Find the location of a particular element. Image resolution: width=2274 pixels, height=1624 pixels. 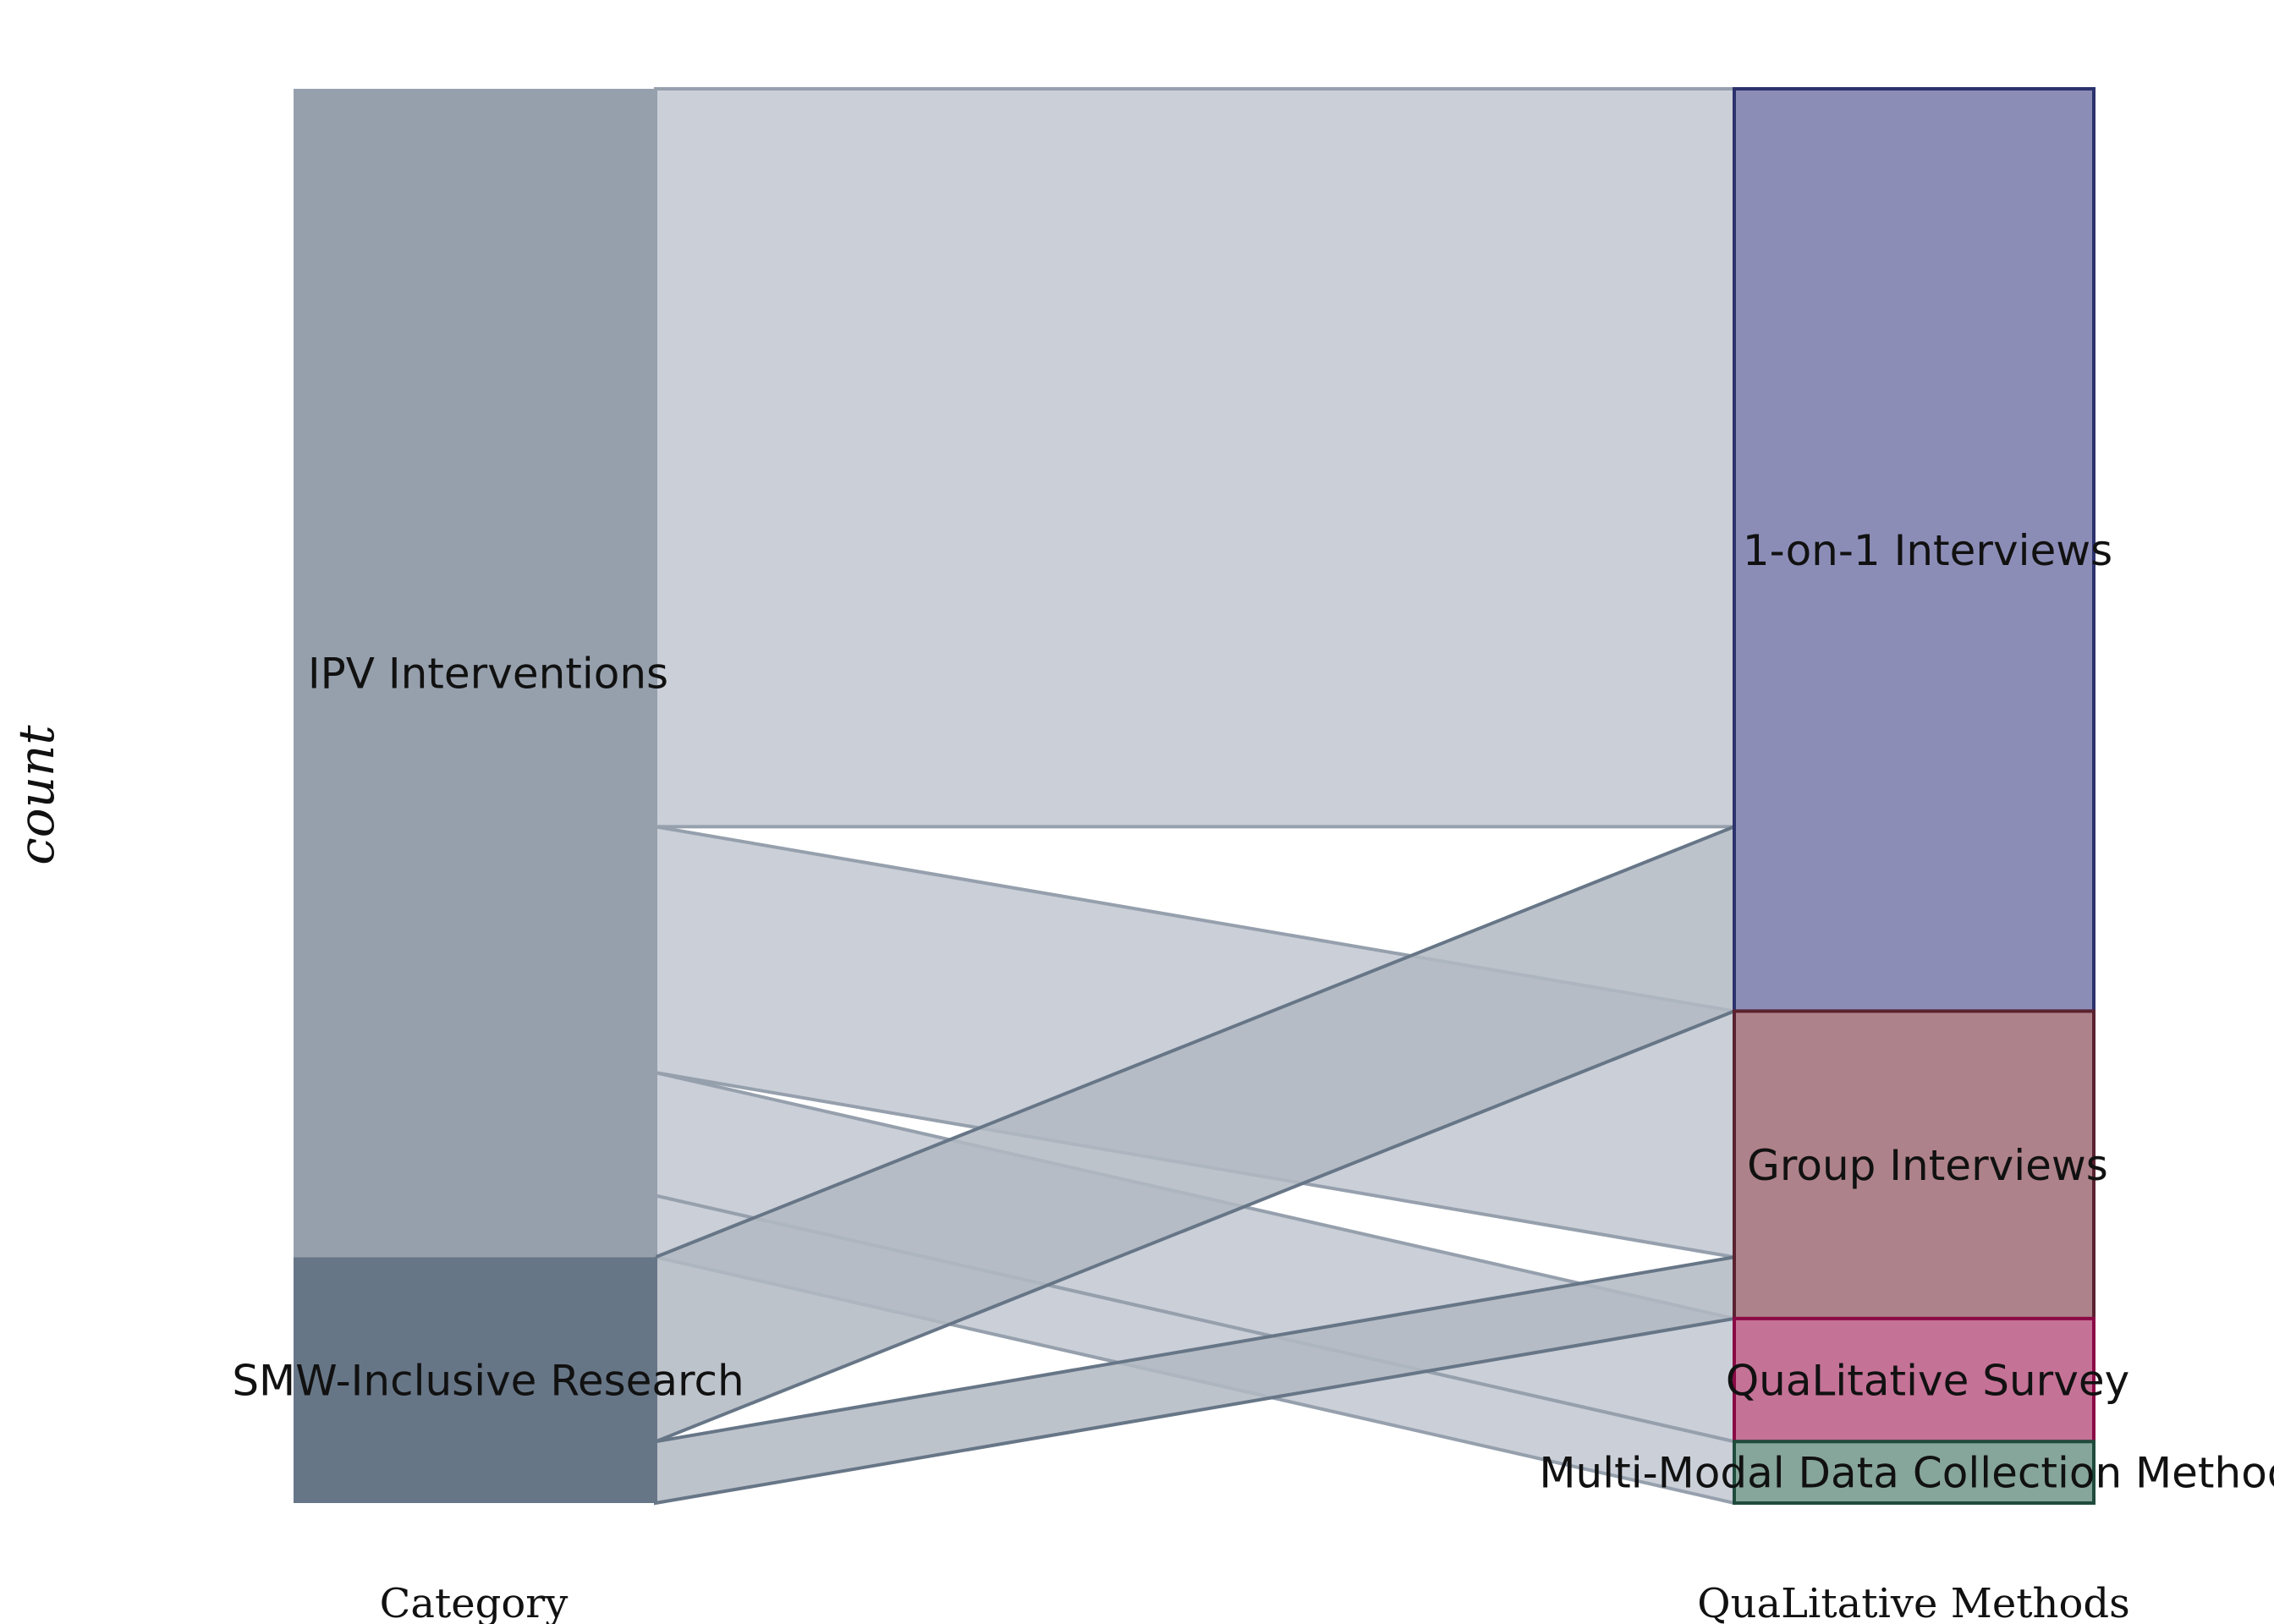

stratum-1-on-1-interviews is located at coordinates (1914, 550).